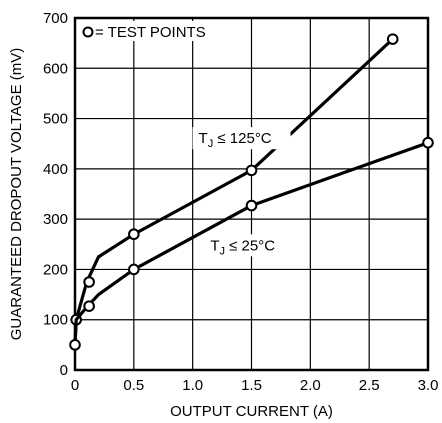 The width and height of the screenshot is (442, 423). I want to click on y-tick-label: 300, so click(55, 219).